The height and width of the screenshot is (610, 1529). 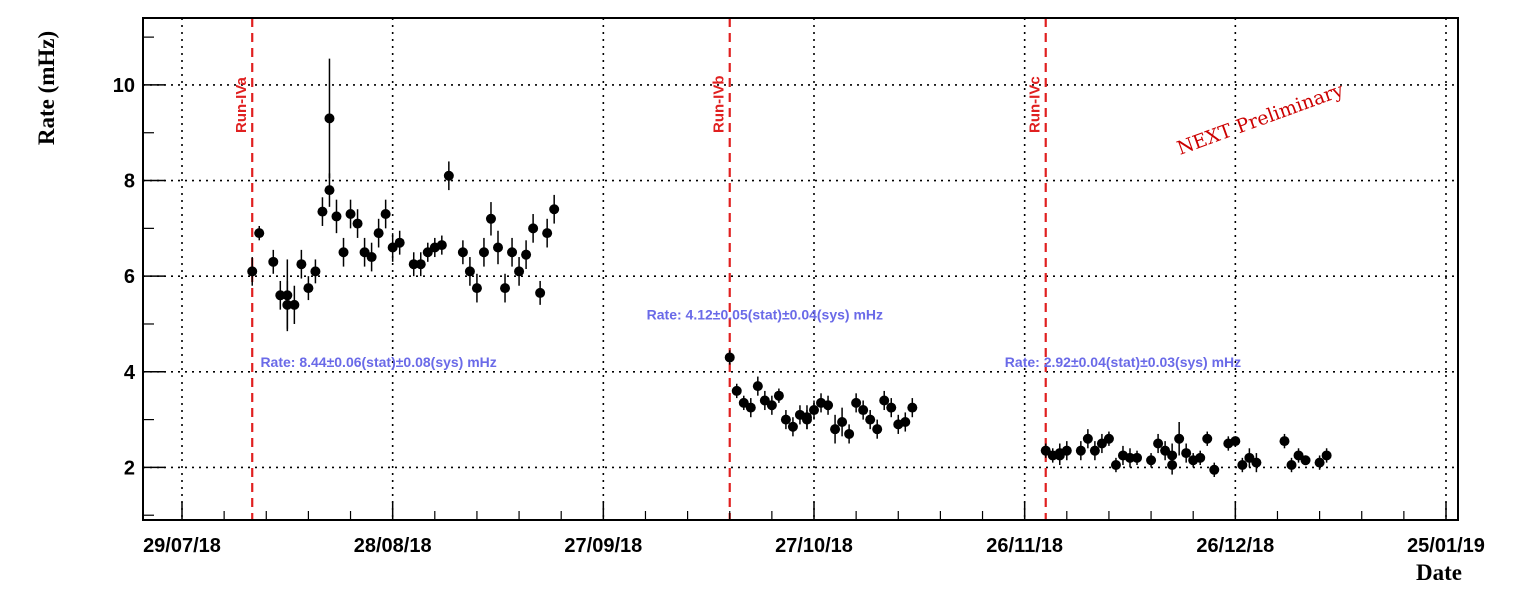 I want to click on y-tick-label: 8, so click(x=129, y=182).